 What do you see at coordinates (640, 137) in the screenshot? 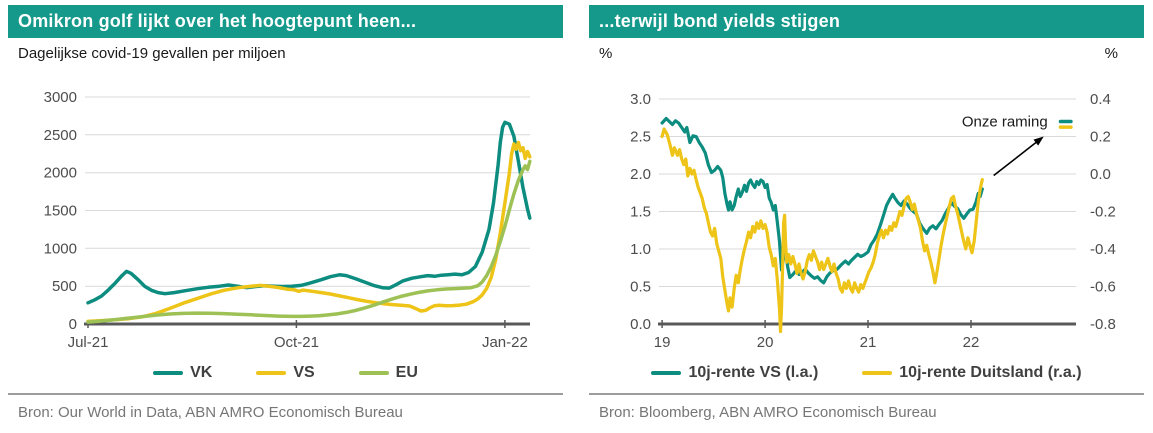
I see `y-axis-tick-label-left: 2.5` at bounding box center [640, 137].